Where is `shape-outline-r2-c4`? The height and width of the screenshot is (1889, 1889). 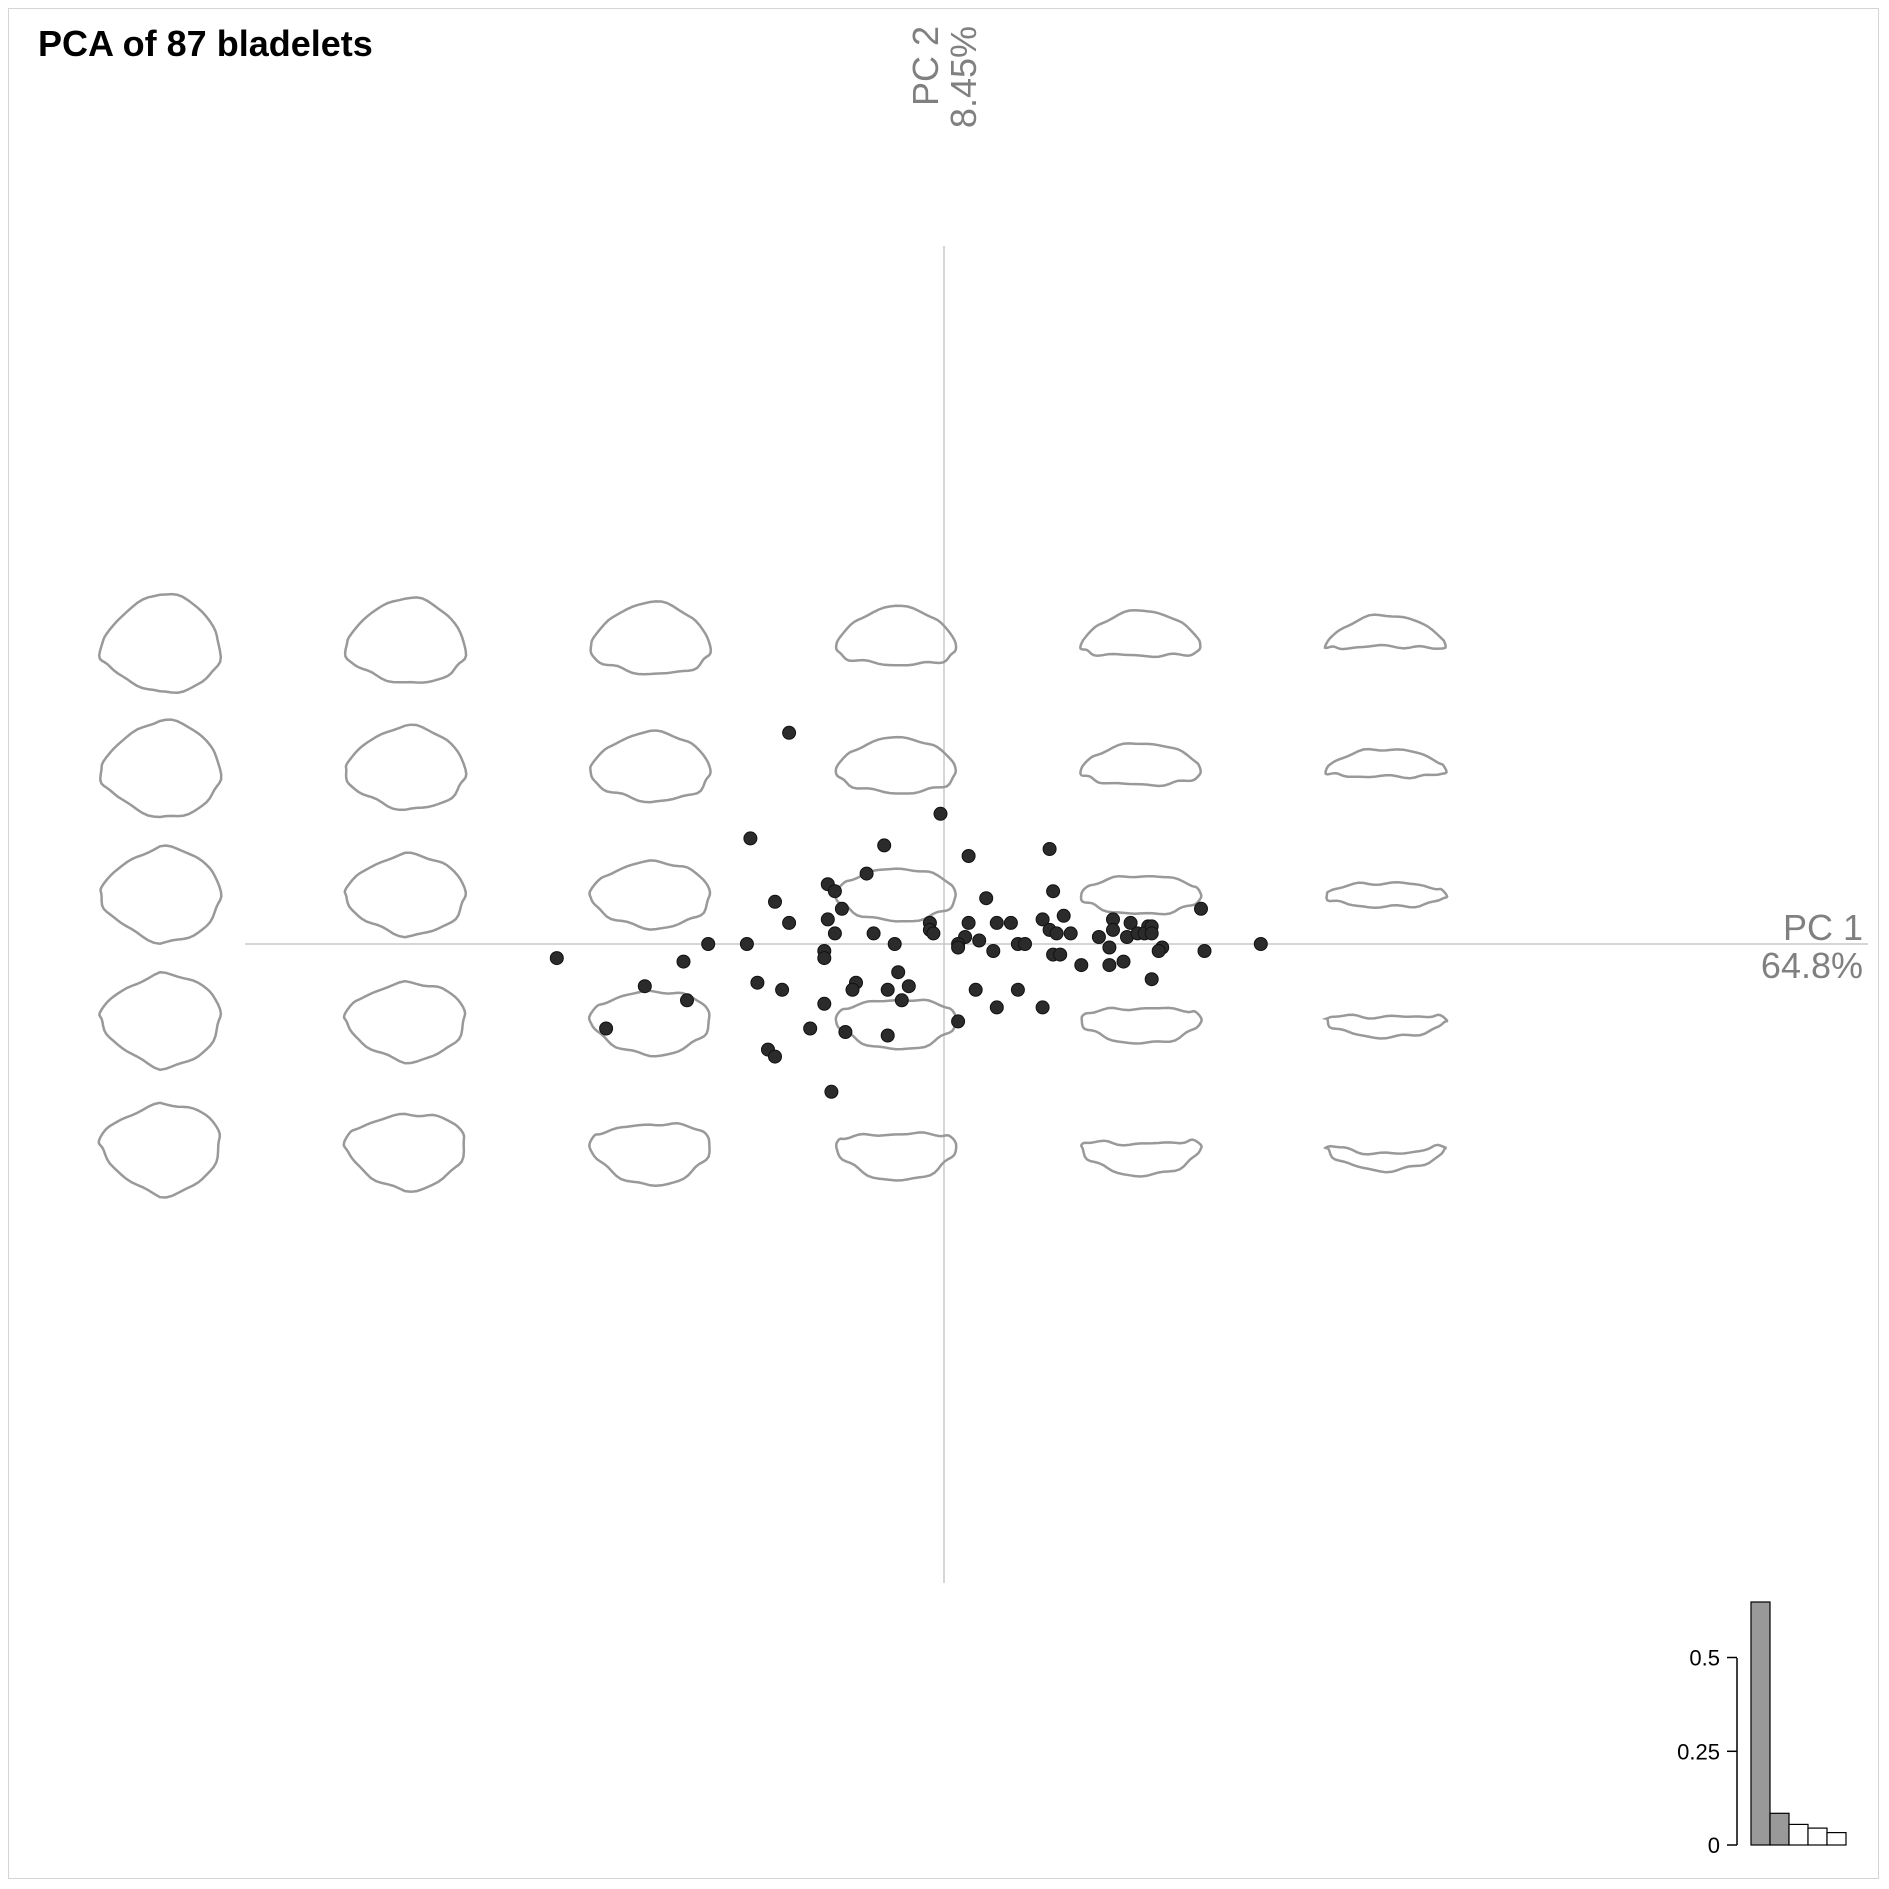
shape-outline-r2-c4 is located at coordinates (896, 765).